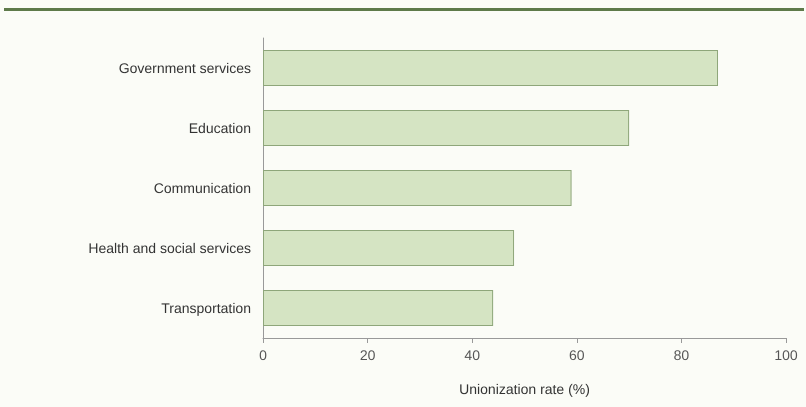 The width and height of the screenshot is (806, 407). Describe the element at coordinates (169, 248) in the screenshot. I see `y-tick-label: Health and social services` at that location.